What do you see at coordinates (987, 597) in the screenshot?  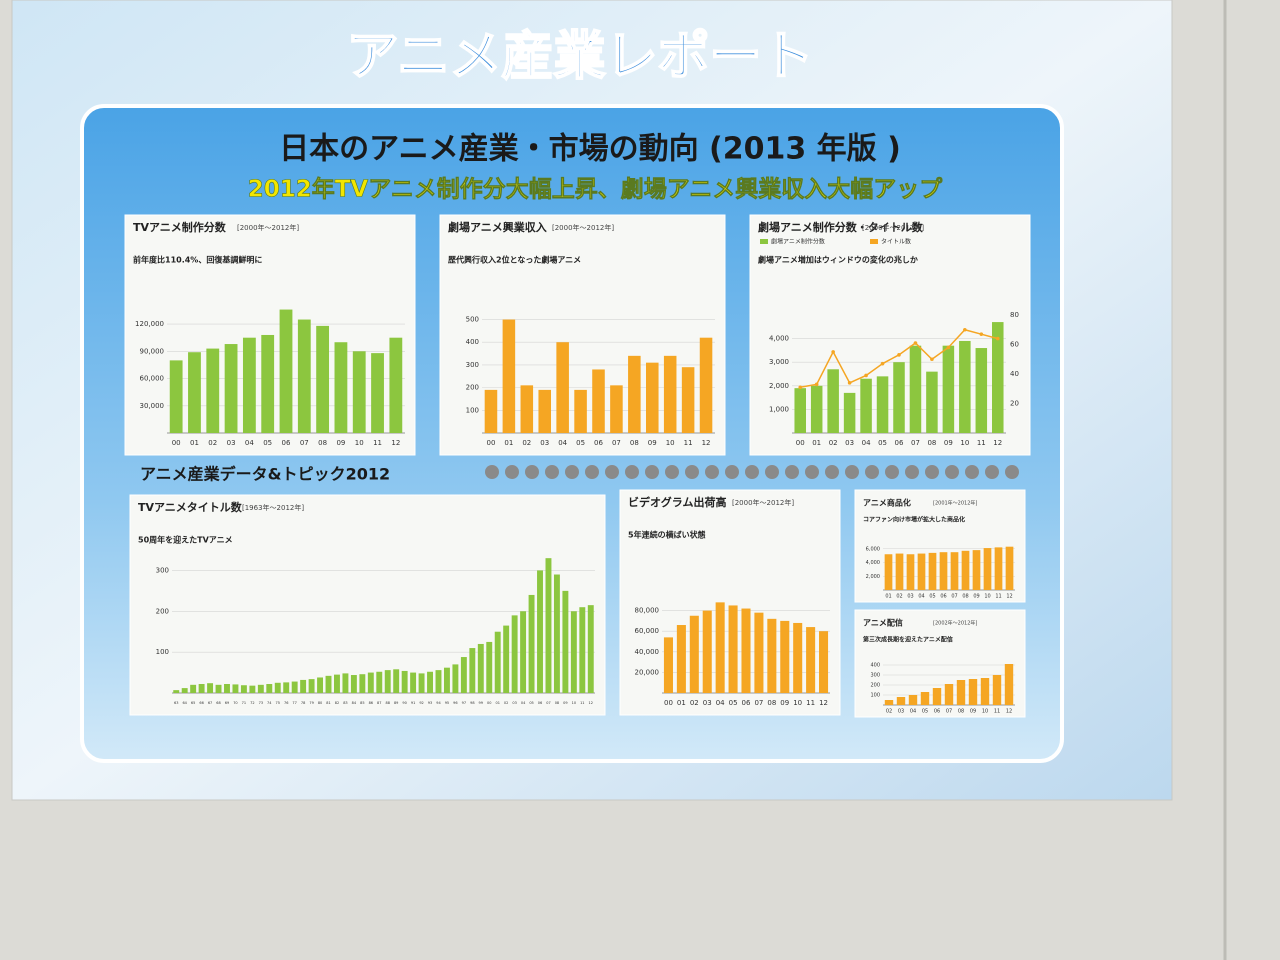 I see `x-tick-label: 10` at bounding box center [987, 597].